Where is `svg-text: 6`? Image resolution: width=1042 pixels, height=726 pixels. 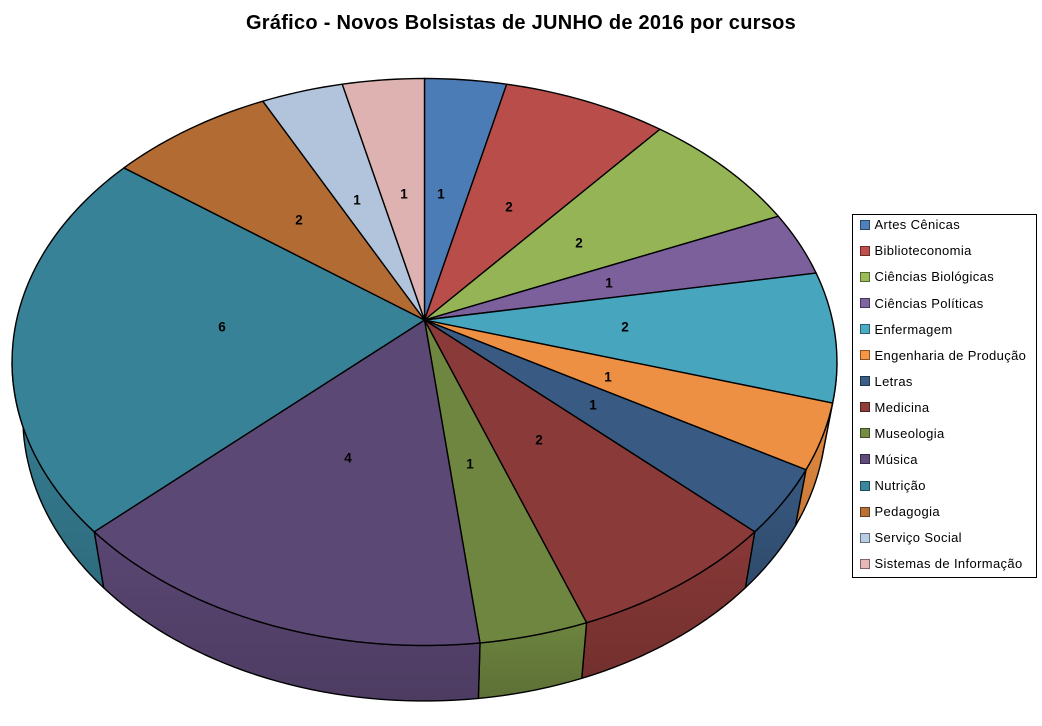
svg-text: 6 is located at coordinates (222, 327).